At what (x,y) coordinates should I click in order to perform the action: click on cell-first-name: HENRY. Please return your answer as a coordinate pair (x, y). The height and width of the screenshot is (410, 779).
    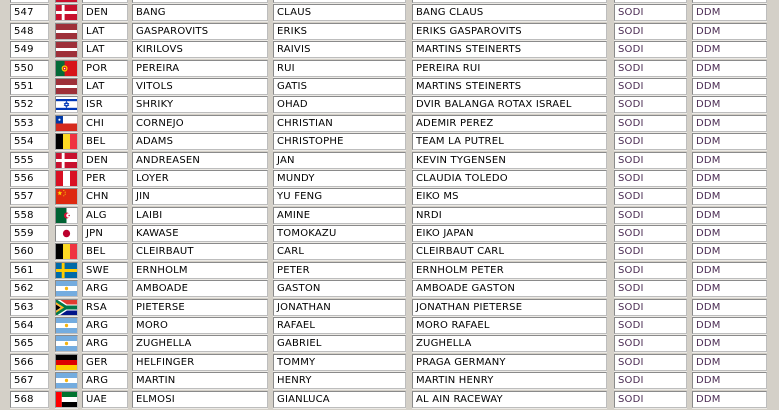
    Looking at the image, I should click on (339, 381).